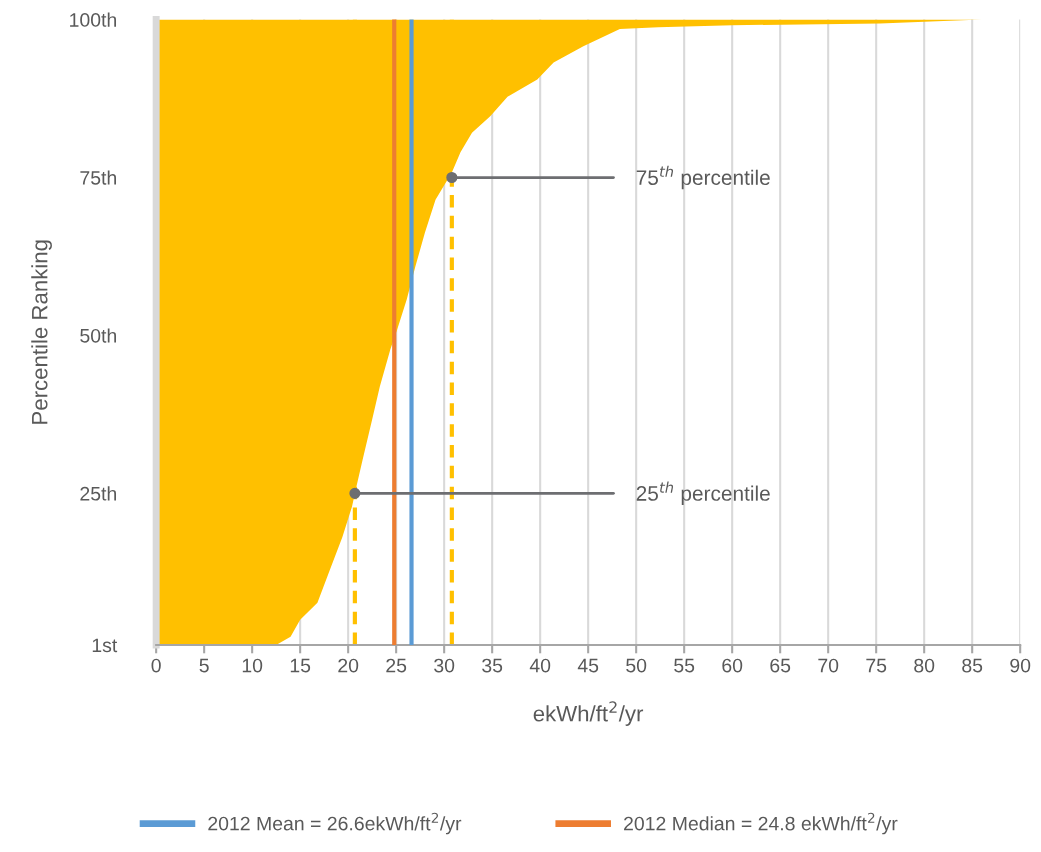 The image size is (1041, 852). Describe the element at coordinates (1020, 665) in the screenshot. I see `x-tick-label: 90` at that location.